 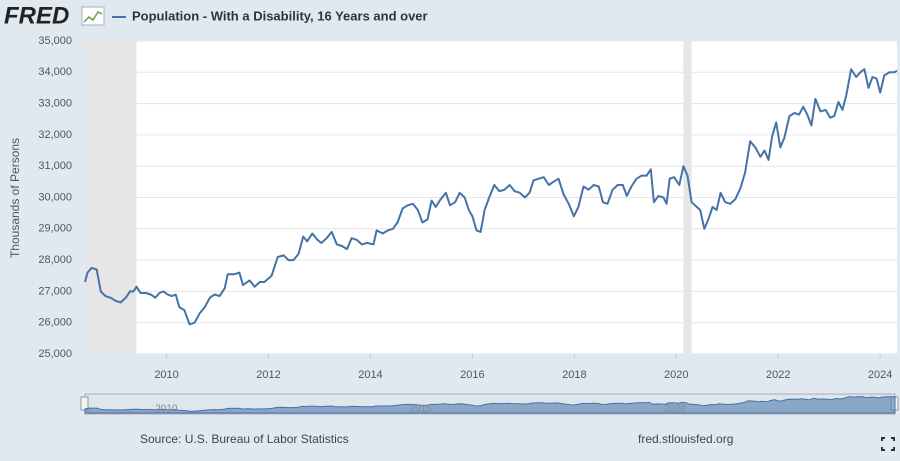 I want to click on fullscreen-icon, so click(x=888, y=444).